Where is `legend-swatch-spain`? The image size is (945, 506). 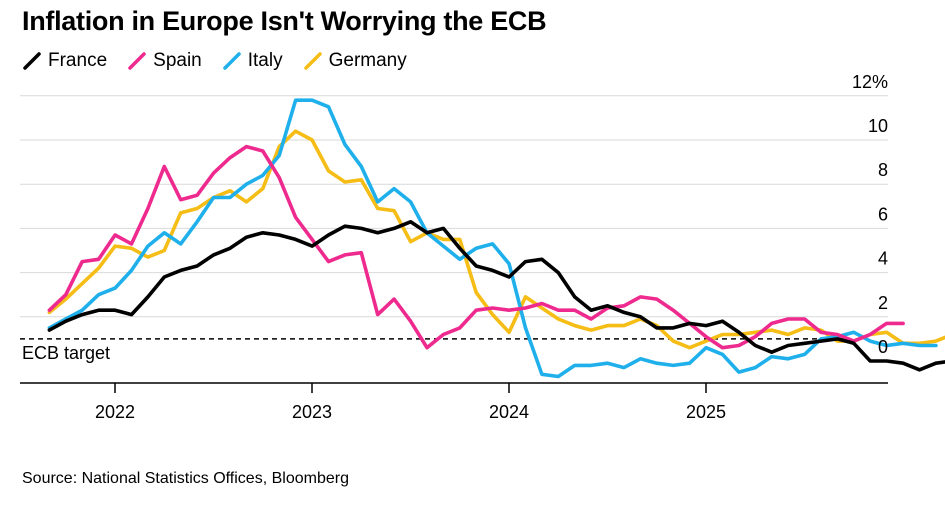
legend-swatch-spain is located at coordinates (137, 61).